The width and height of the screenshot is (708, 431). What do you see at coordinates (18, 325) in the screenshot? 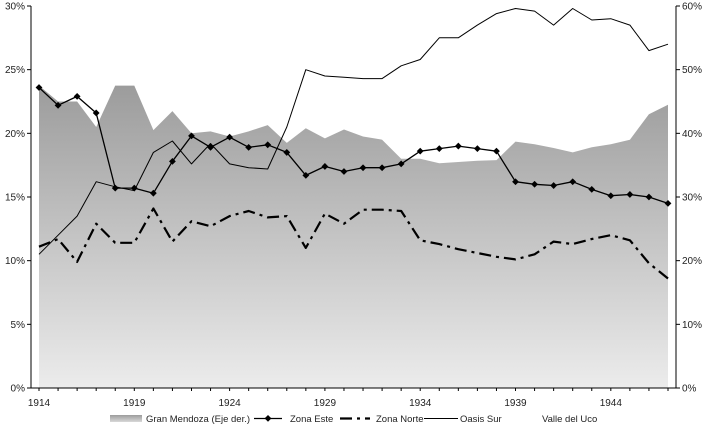
I see `y-tick-label-left: 5%` at bounding box center [18, 325].